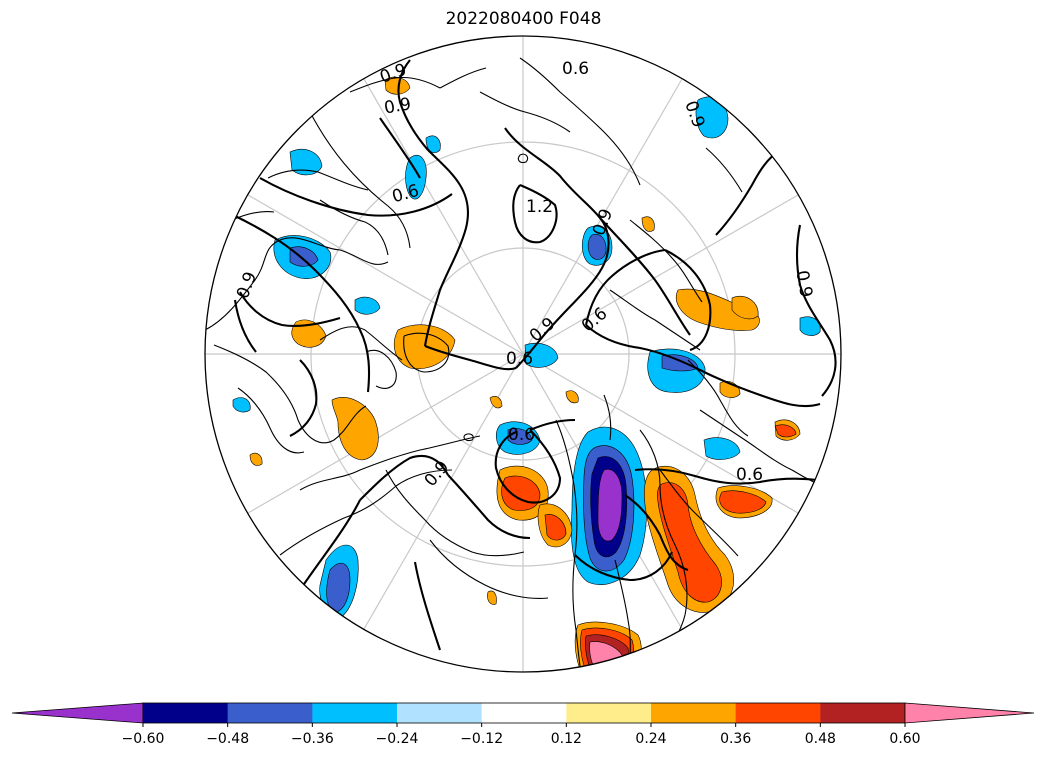 The image size is (1047, 763). Describe the element at coordinates (227, 739) in the screenshot. I see `colorbar-tick-label: −0.48` at that location.